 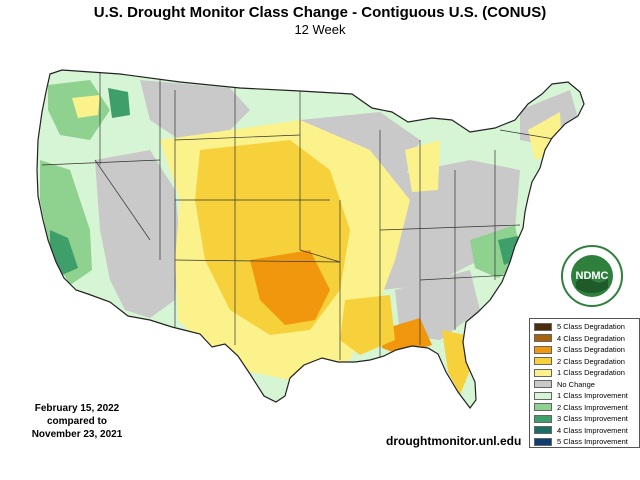 I want to click on legend-label: No Change, so click(x=576, y=384).